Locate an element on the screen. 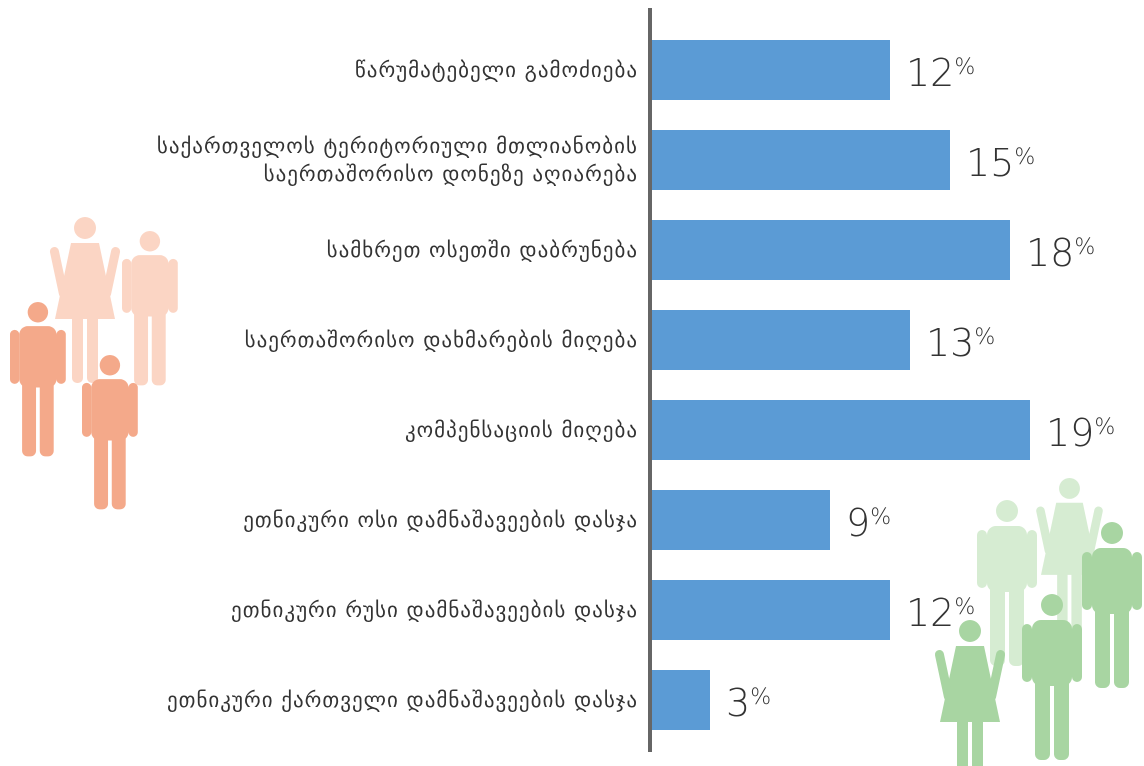  category-label-6: ეთნიკური ოსი დამნაშავეების დასჯა is located at coordinates (440, 520).